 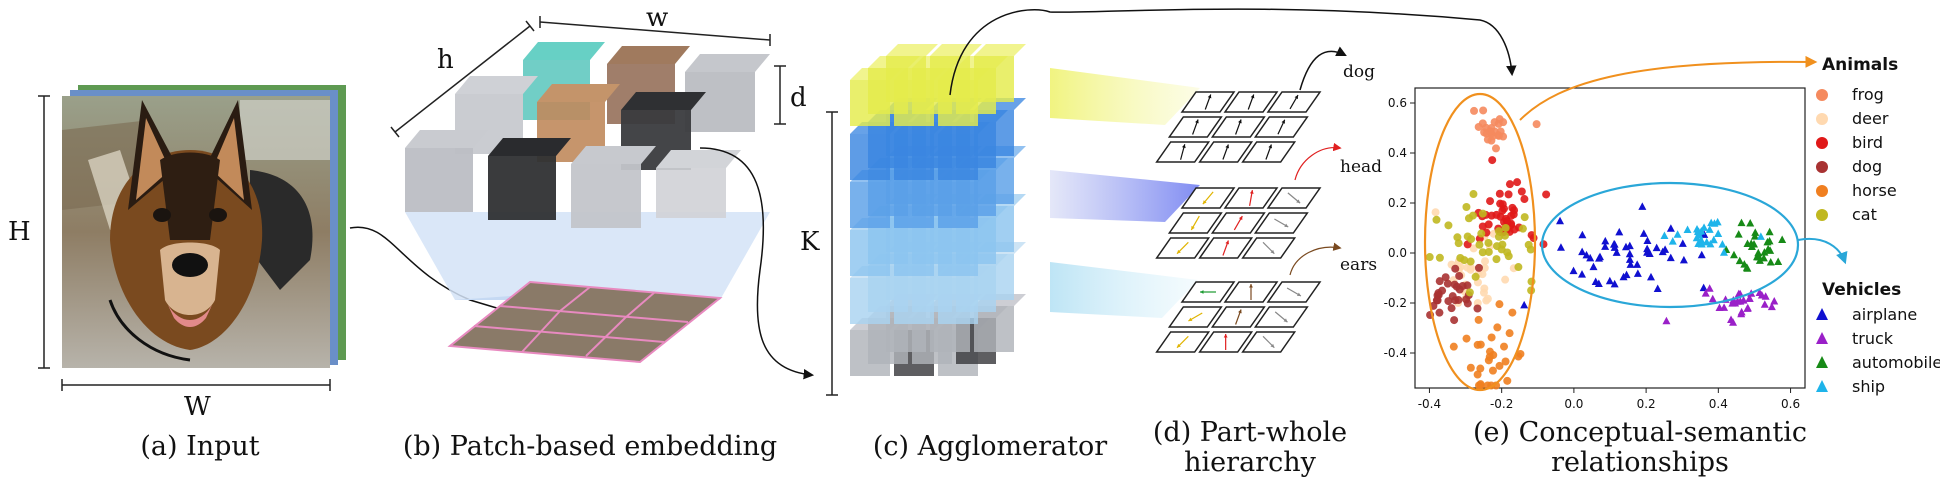 I want to click on label-W: W, so click(x=197, y=407).